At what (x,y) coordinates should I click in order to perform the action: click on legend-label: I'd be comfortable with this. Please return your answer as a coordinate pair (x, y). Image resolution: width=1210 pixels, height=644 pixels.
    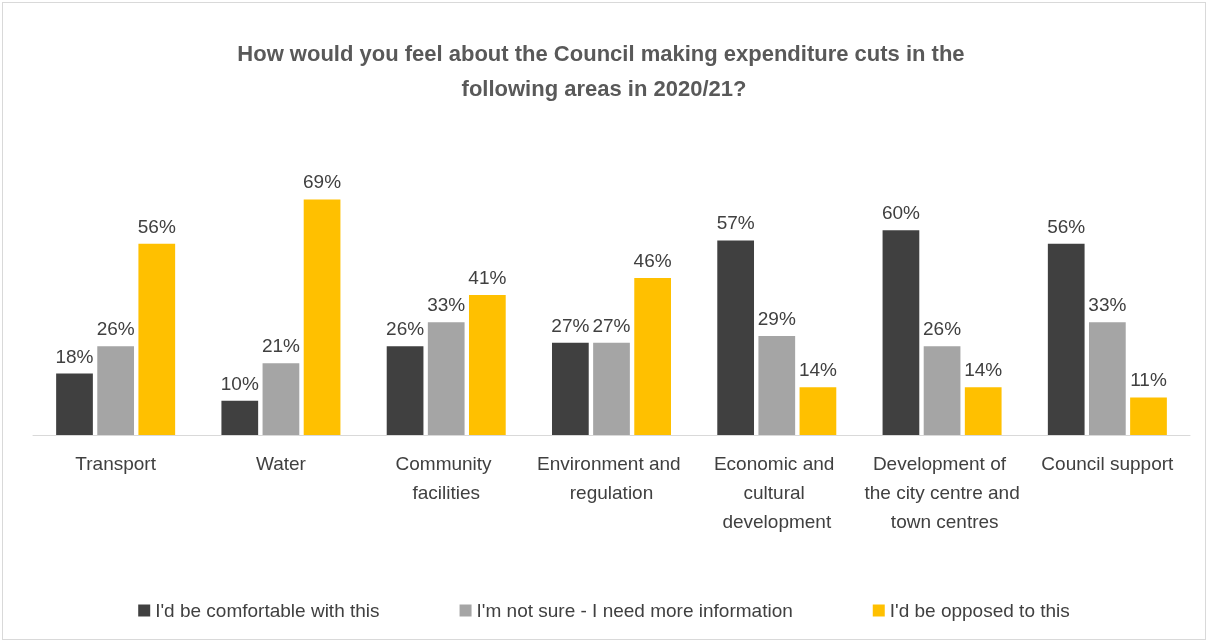
    Looking at the image, I should click on (267, 610).